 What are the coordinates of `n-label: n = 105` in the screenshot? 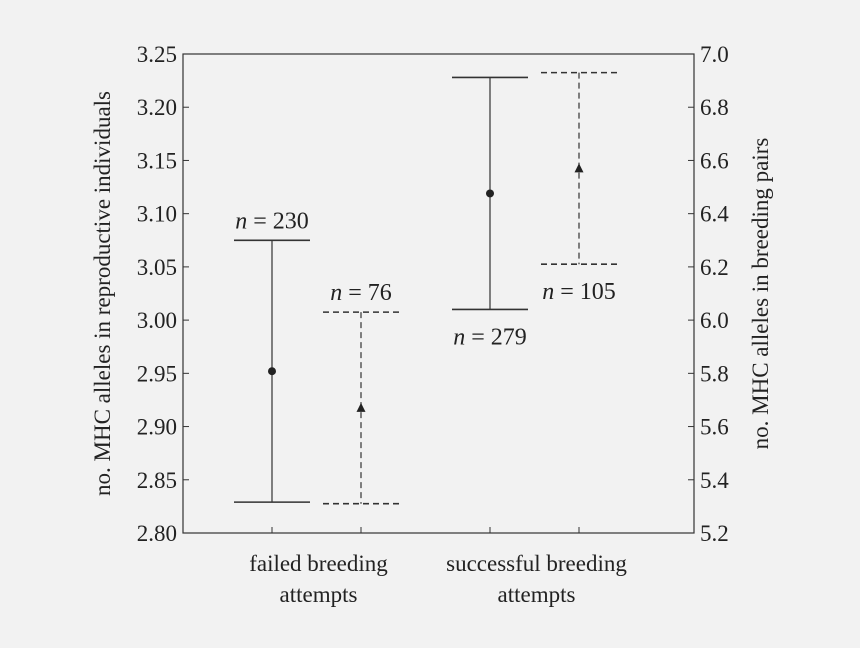 It's located at (579, 292).